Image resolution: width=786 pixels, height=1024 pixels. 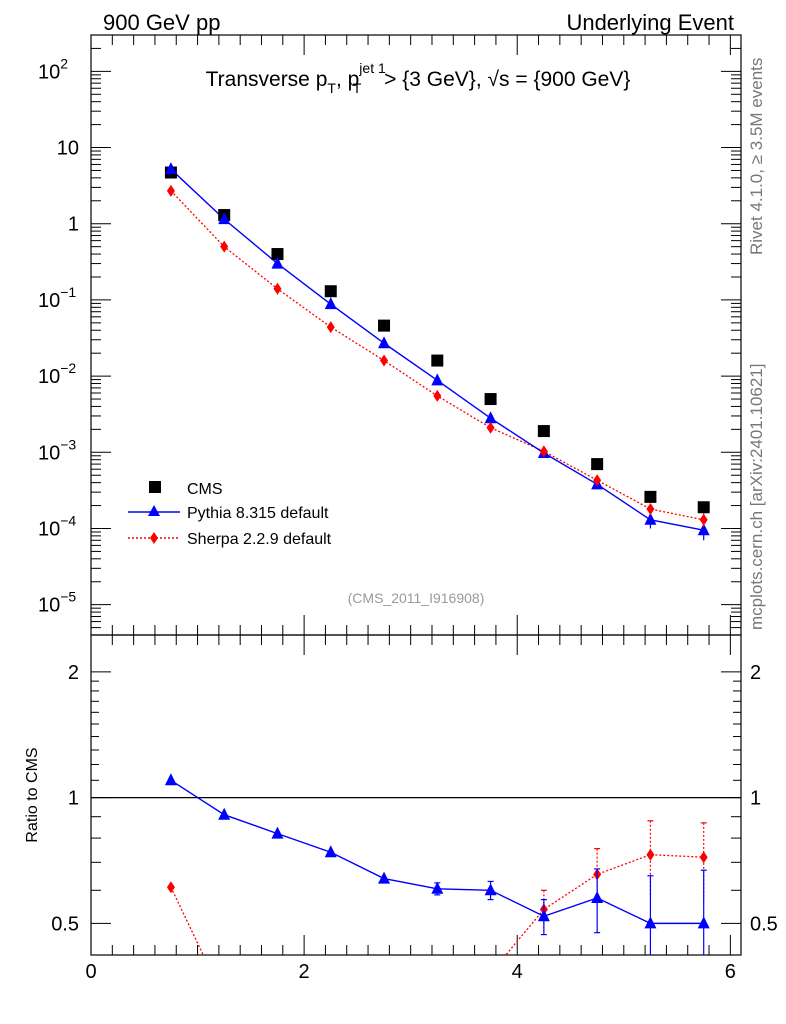 I want to click on y-tick-label: 10⁻², so click(x=57, y=374).